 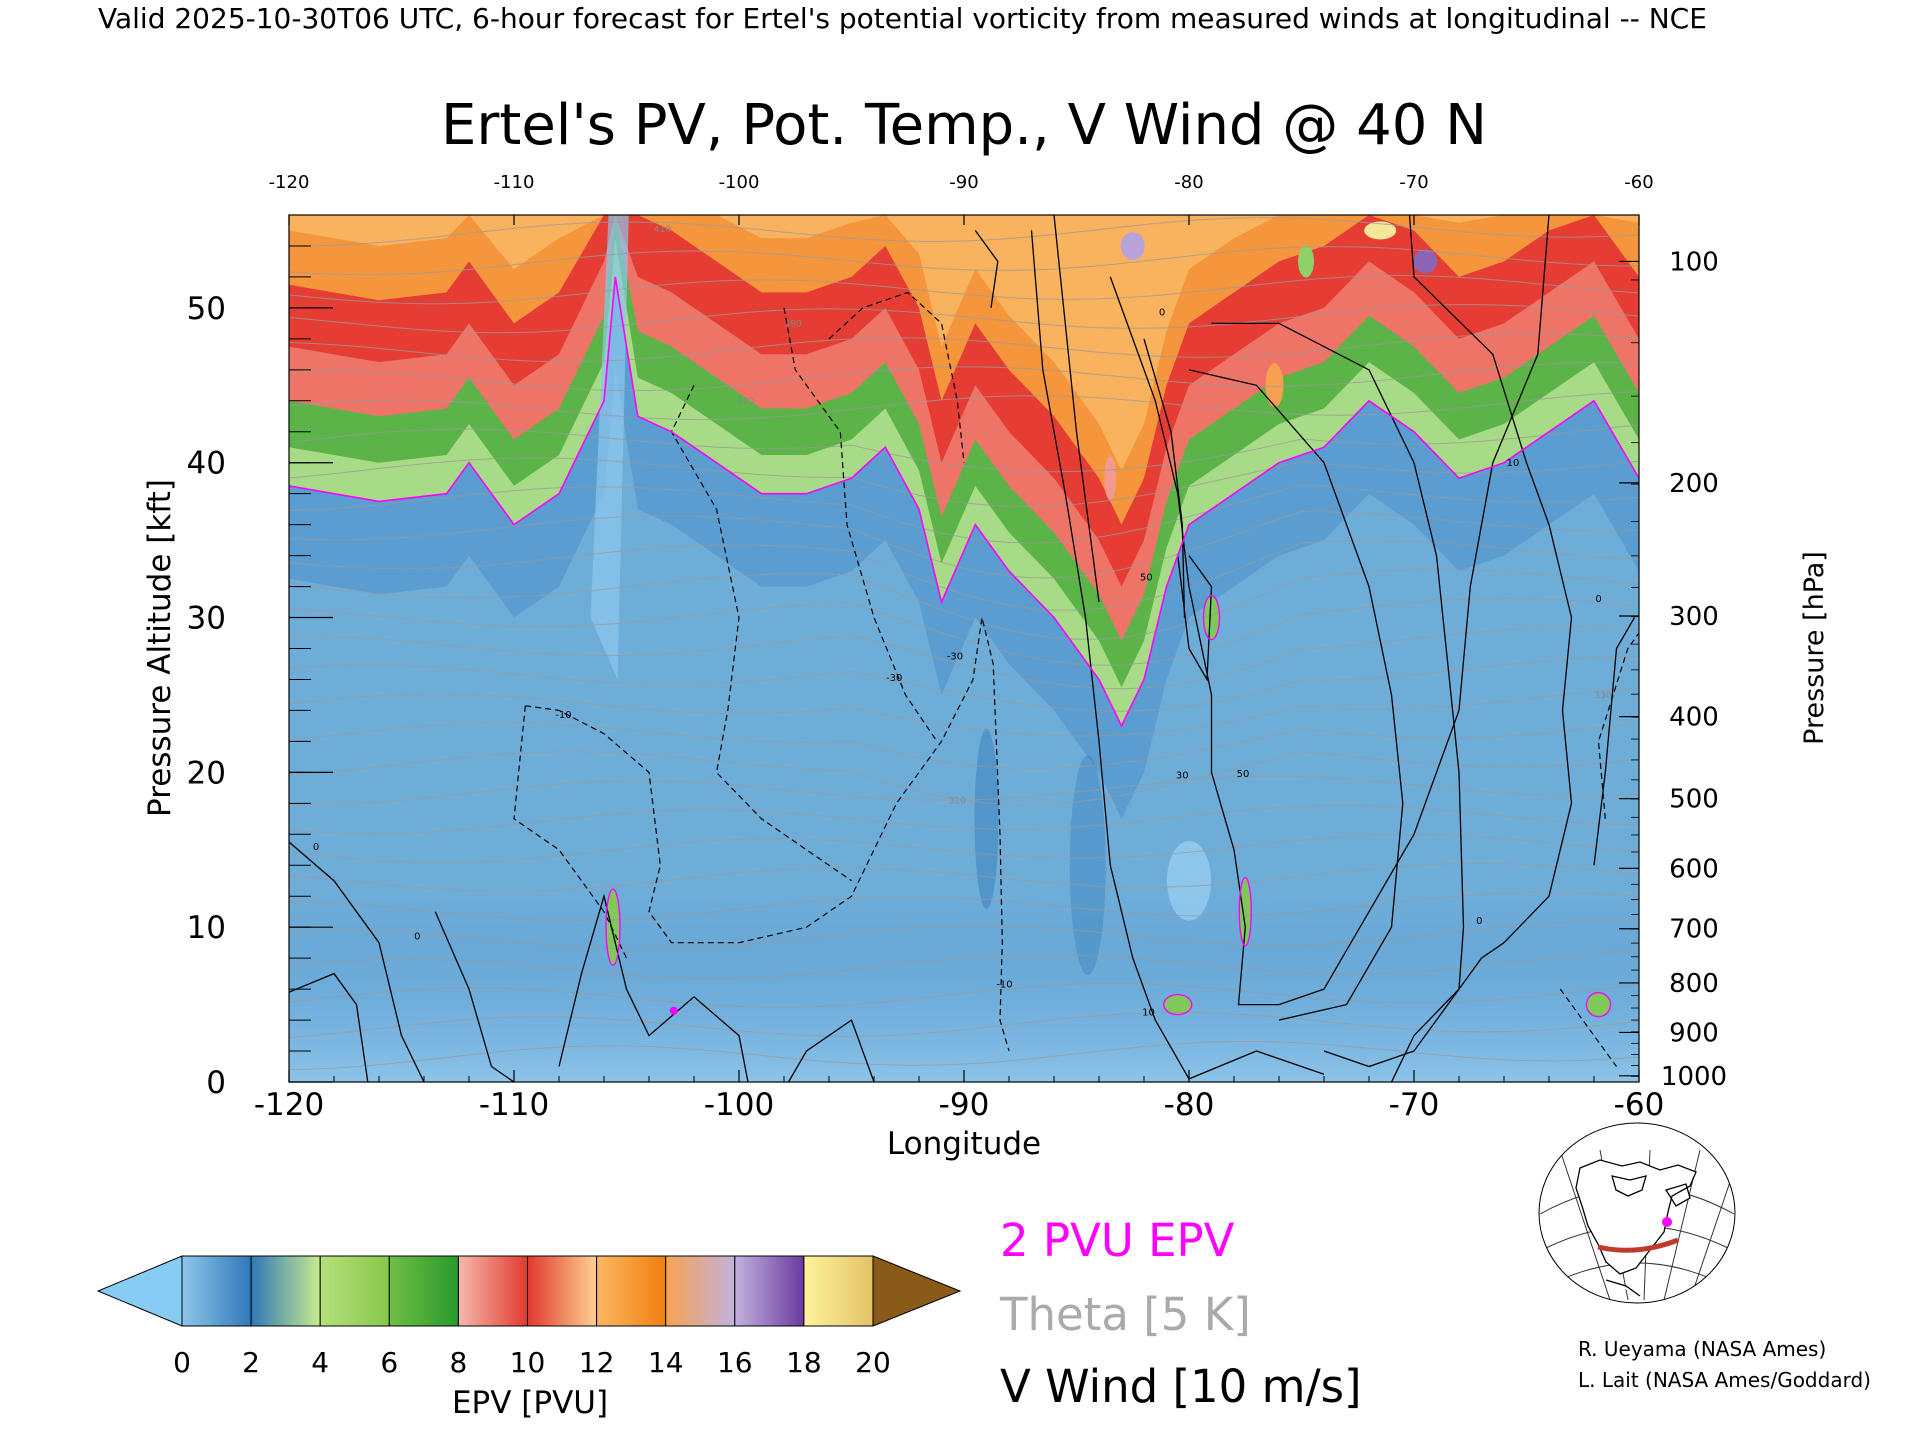 What do you see at coordinates (1380, 230) in the screenshot?
I see `pv-blob-top-71w` at bounding box center [1380, 230].